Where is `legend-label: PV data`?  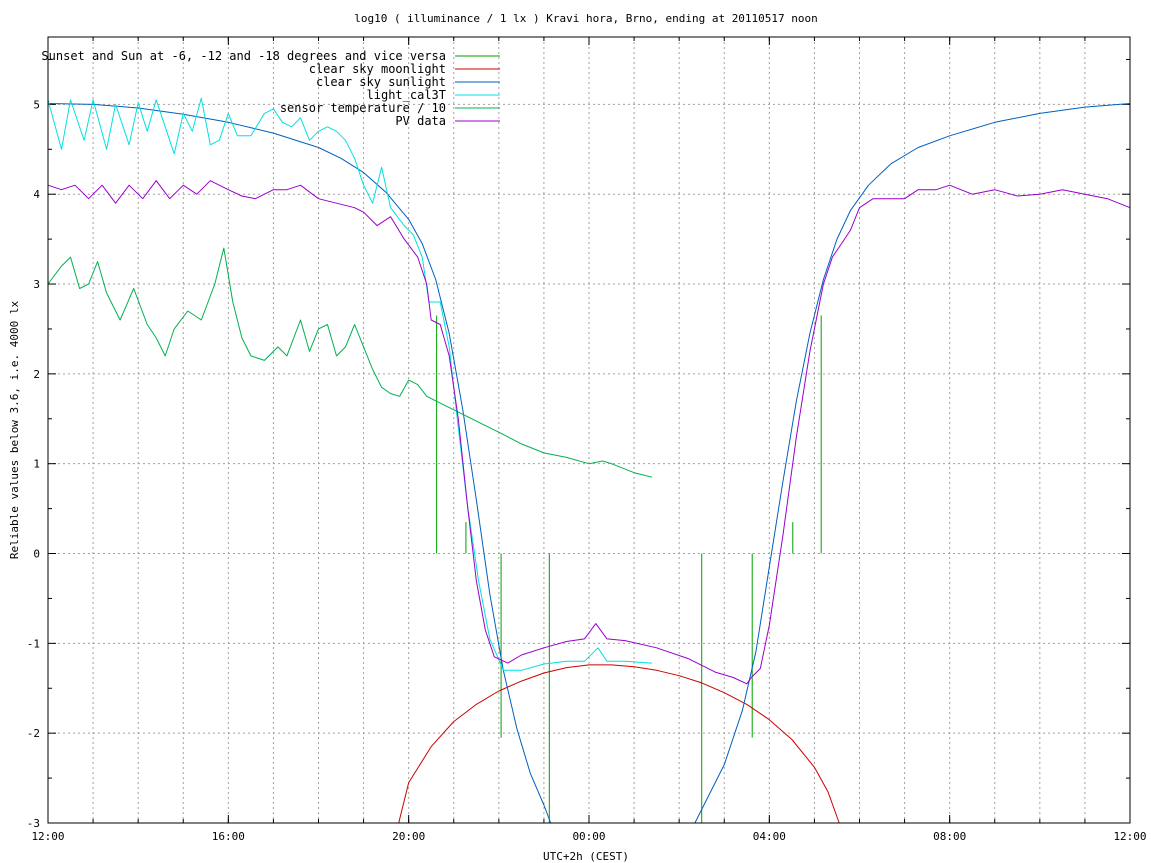 legend-label: PV data is located at coordinates (420, 121).